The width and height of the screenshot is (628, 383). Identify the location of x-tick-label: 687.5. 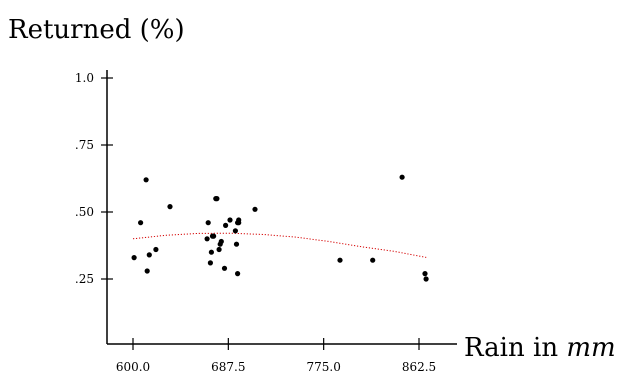
(228, 367).